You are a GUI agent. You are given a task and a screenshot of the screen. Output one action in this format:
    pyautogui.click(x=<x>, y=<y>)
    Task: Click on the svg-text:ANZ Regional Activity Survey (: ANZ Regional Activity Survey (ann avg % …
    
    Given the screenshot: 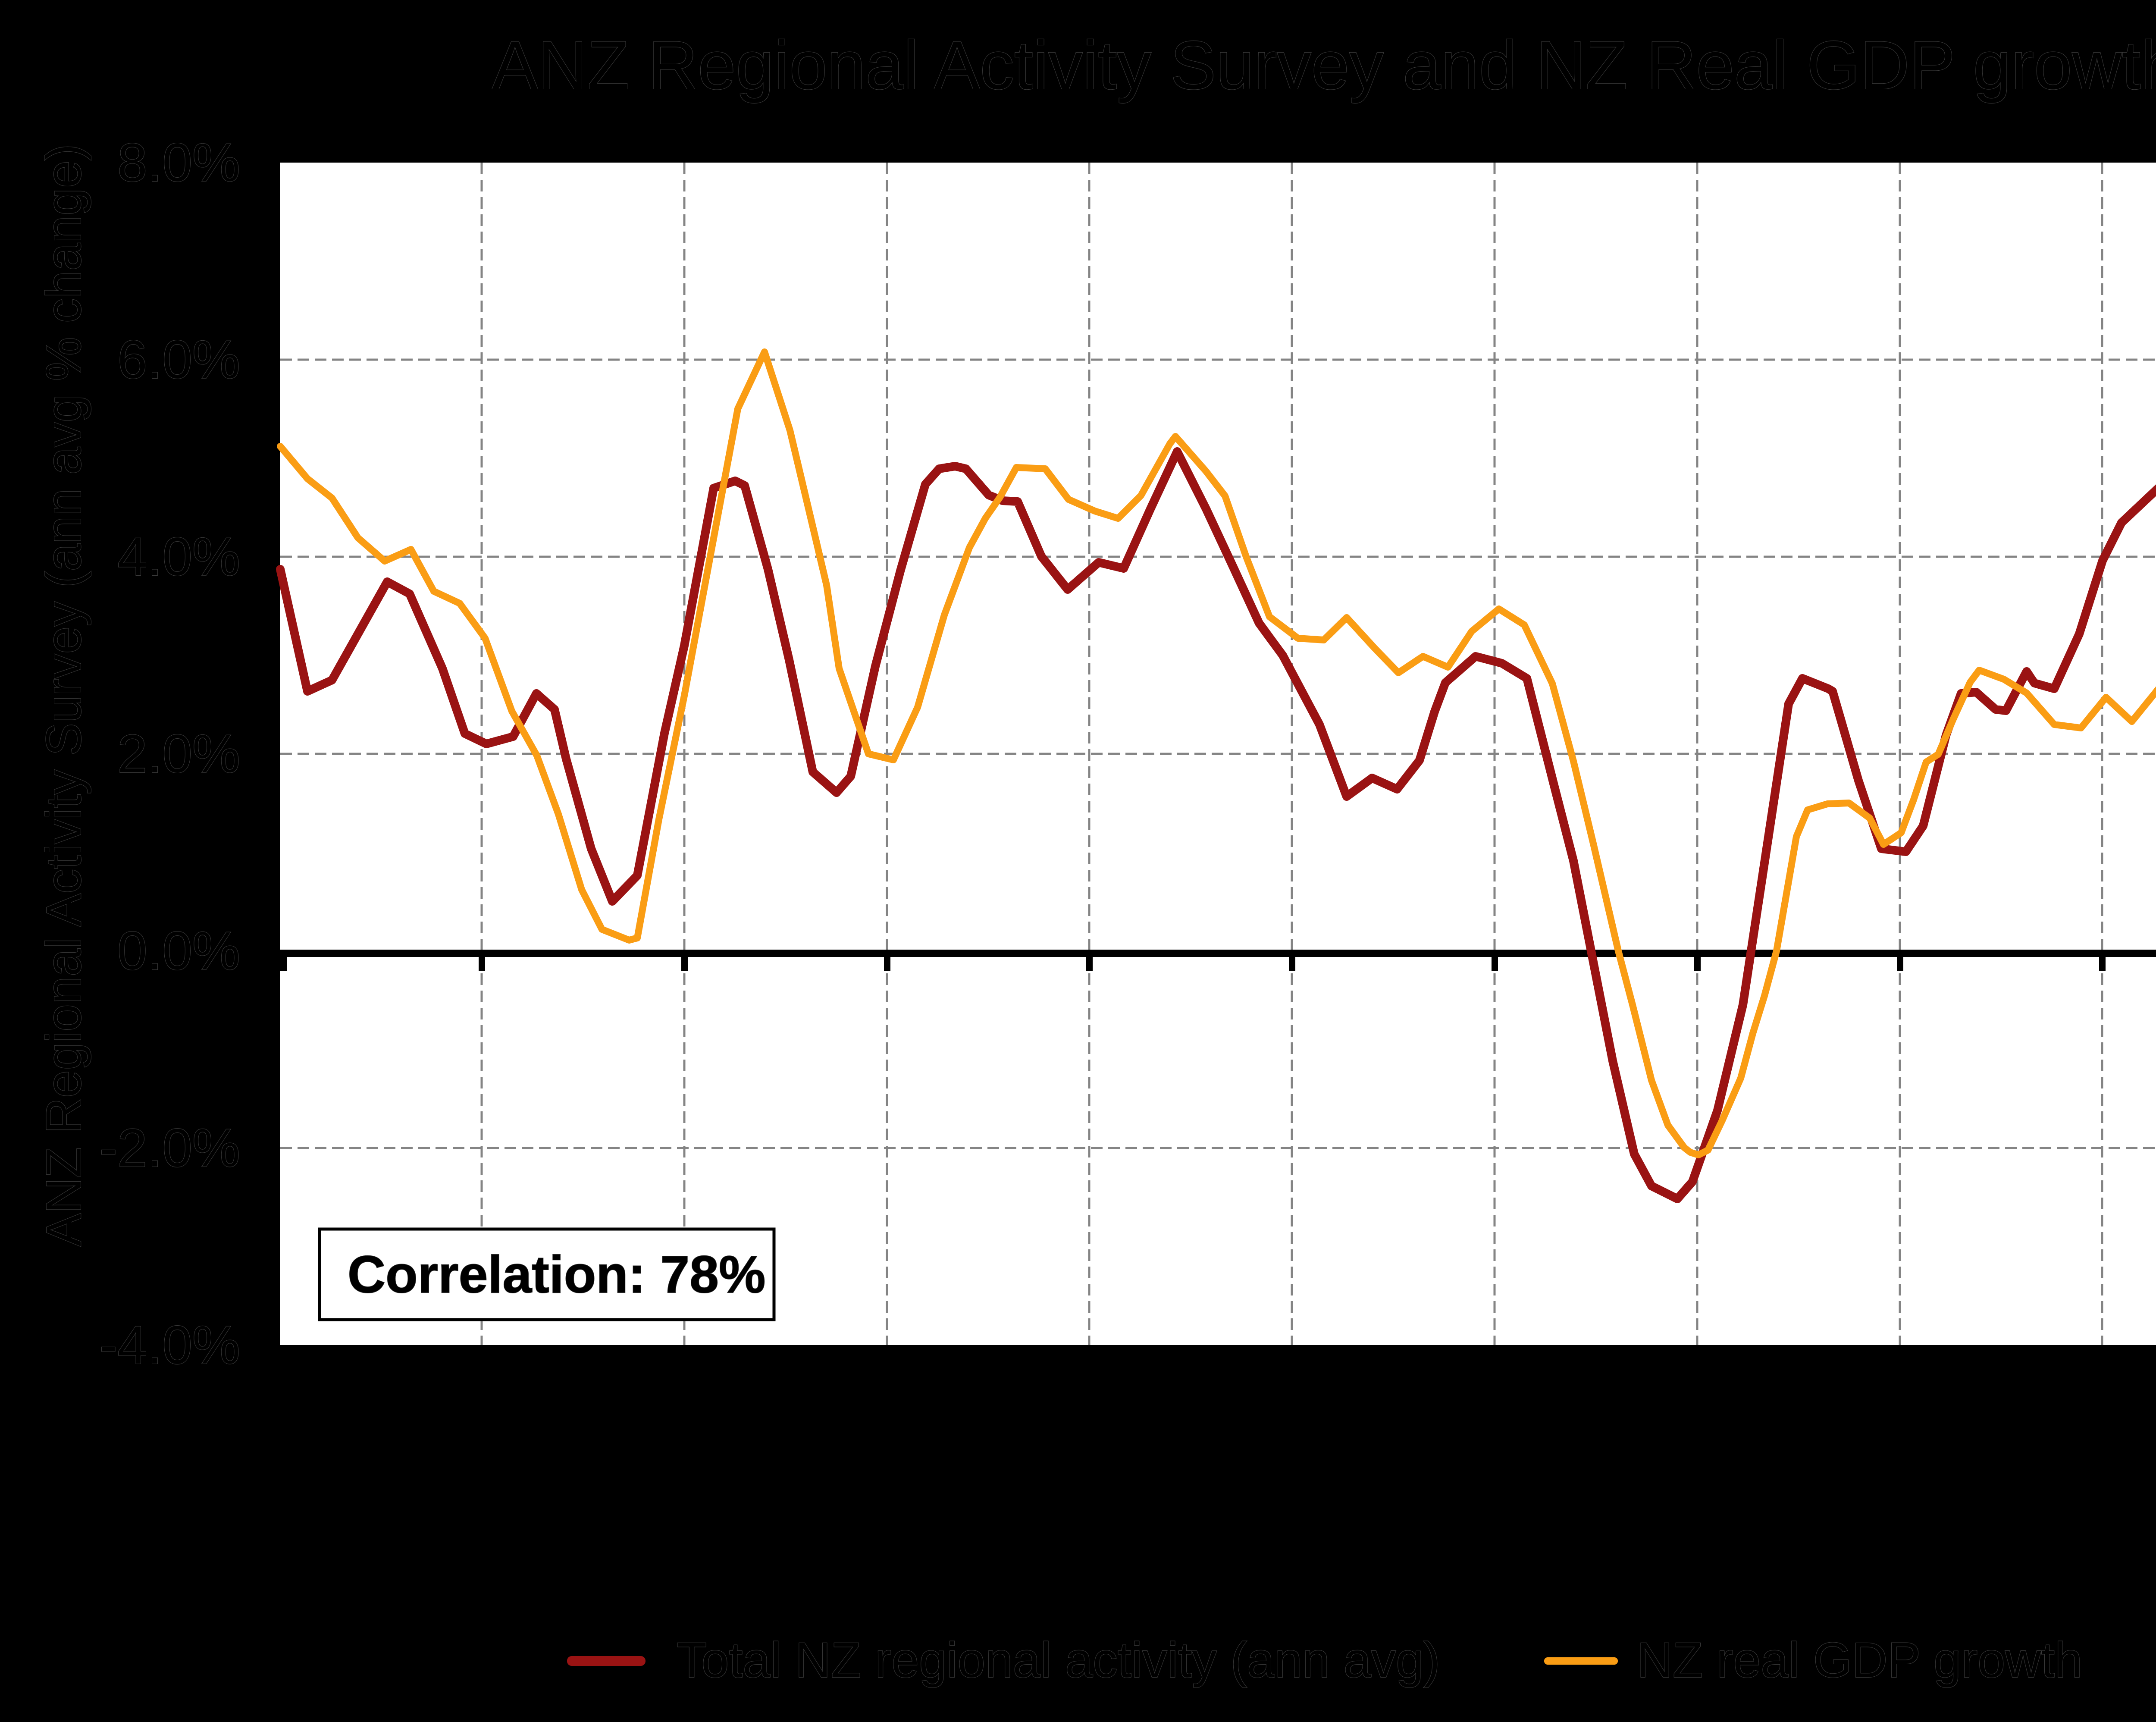 What is the action you would take?
    pyautogui.click(x=63, y=696)
    